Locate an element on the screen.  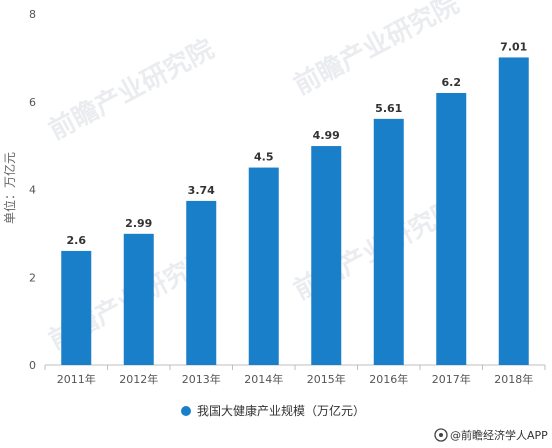
y-tick-labels: 0 2 4 6 8 is located at coordinates (32, 190).